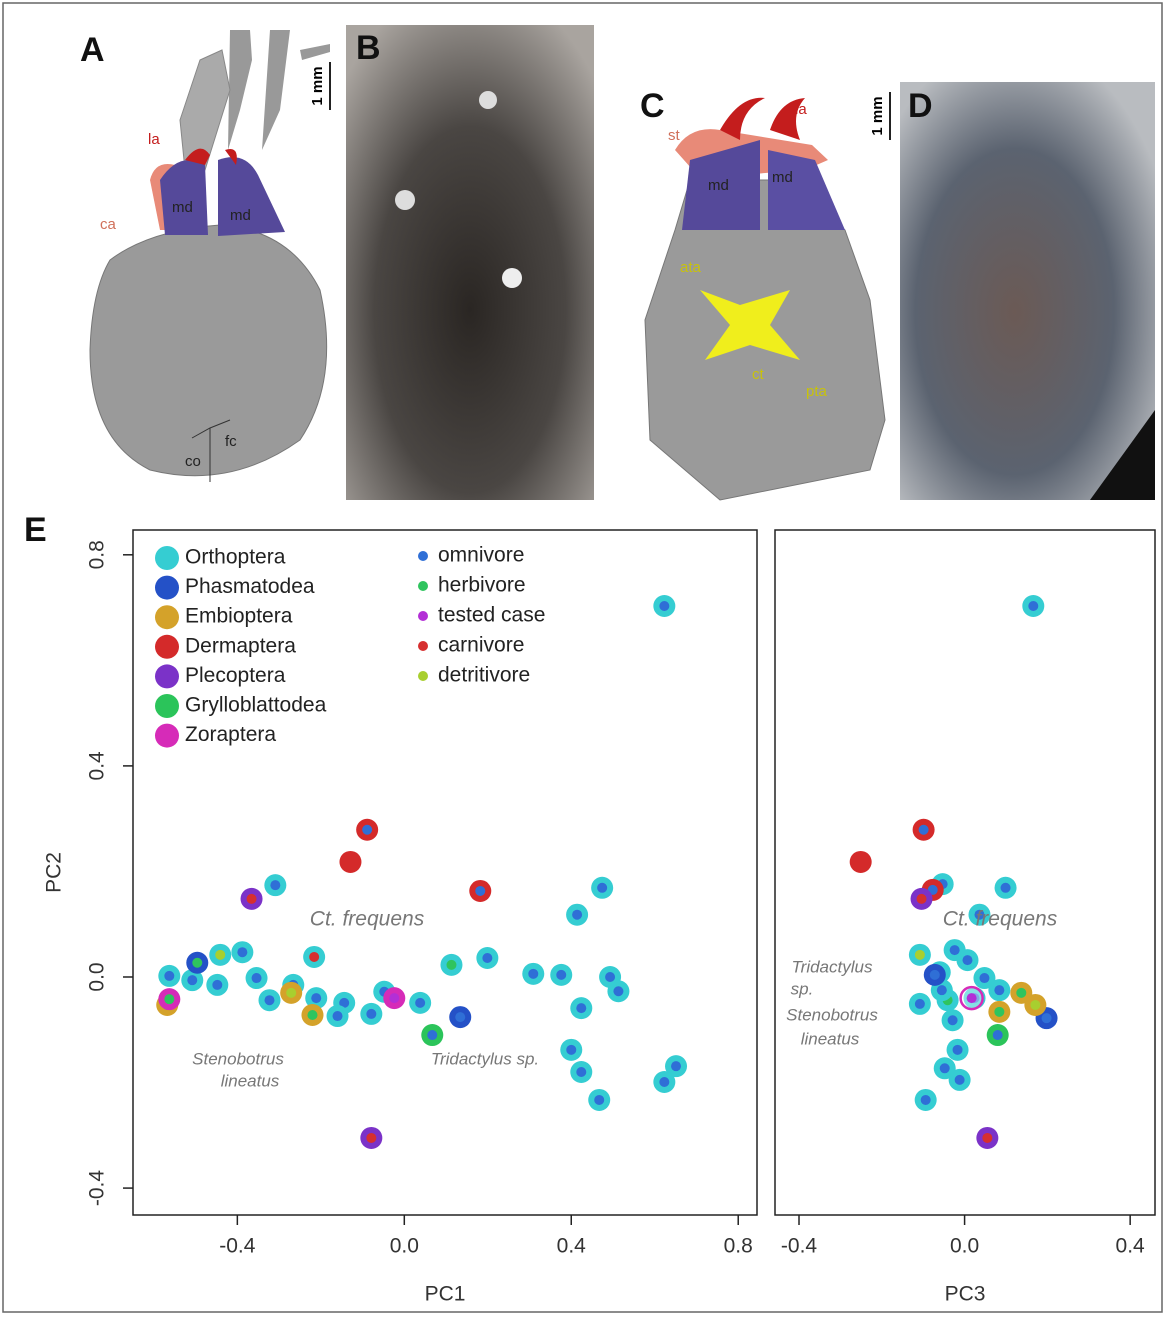  I want to click on panel-label: E, so click(35, 530).